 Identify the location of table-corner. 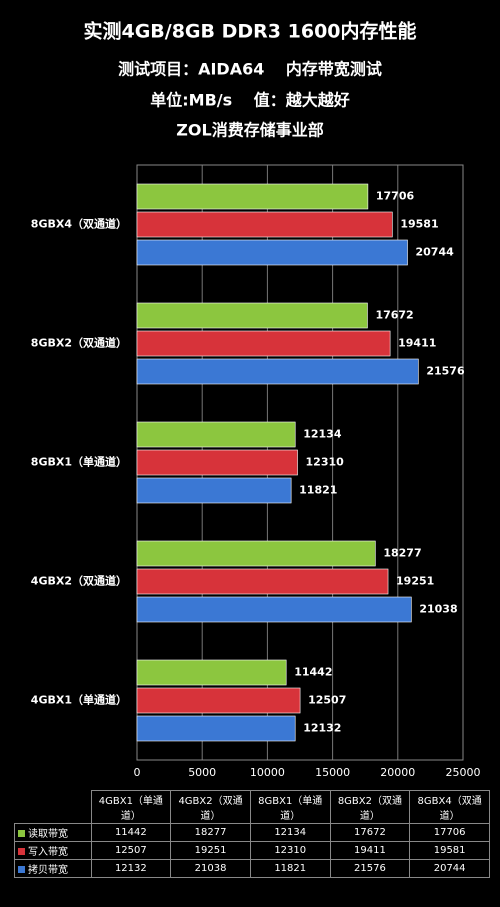
(53, 807).